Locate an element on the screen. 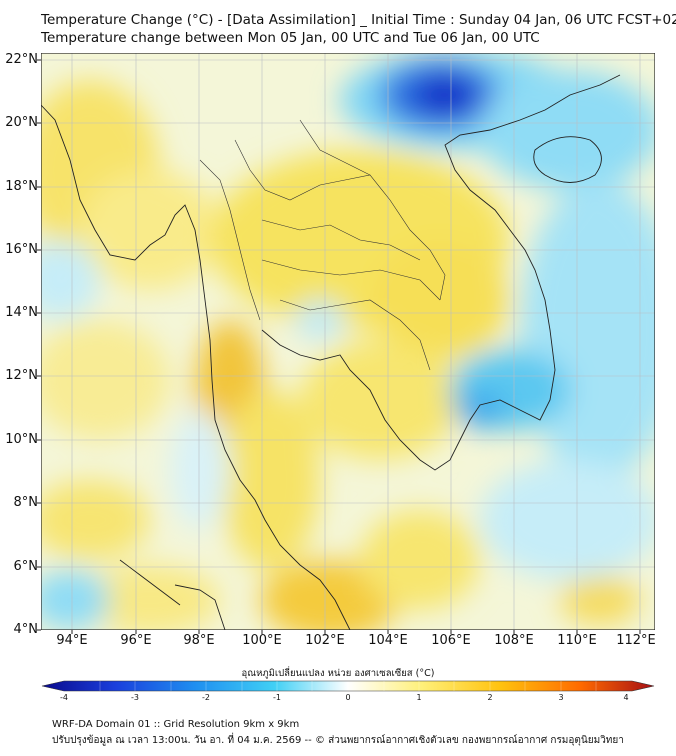 Image resolution: width=676 pixels, height=756 pixels. lon-label-100e: 100°E is located at coordinates (262, 640).